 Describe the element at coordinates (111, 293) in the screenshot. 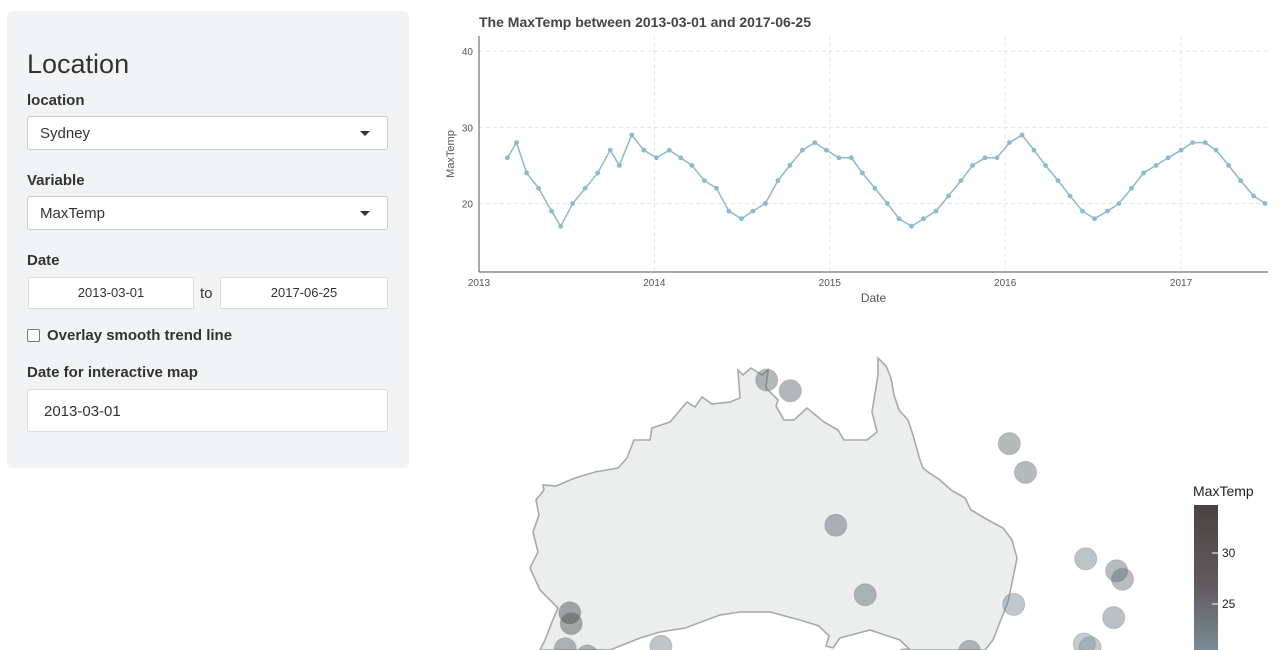

I see `date-start-input: 2013-03-01` at that location.